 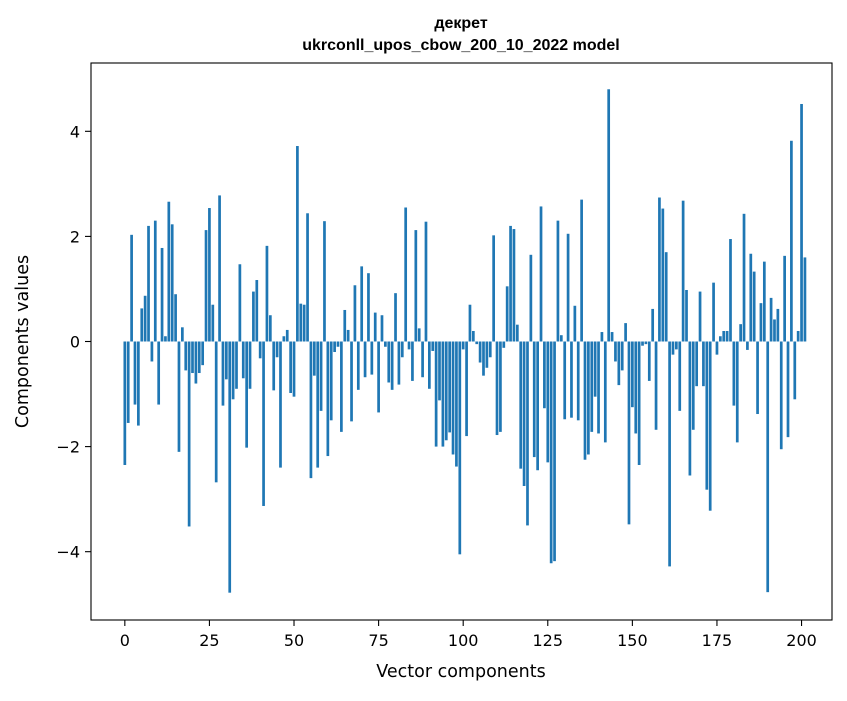 I want to click on y-axis-label: Components values, so click(x=23, y=341).